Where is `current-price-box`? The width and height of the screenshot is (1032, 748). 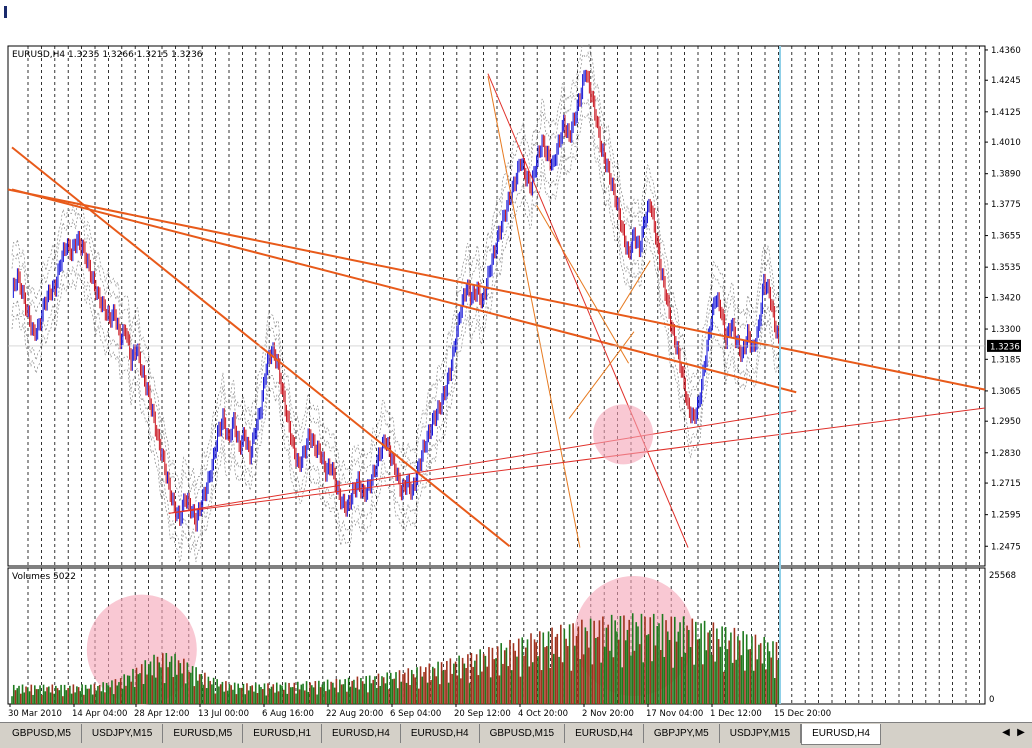 current-price-box is located at coordinates (1004, 345).